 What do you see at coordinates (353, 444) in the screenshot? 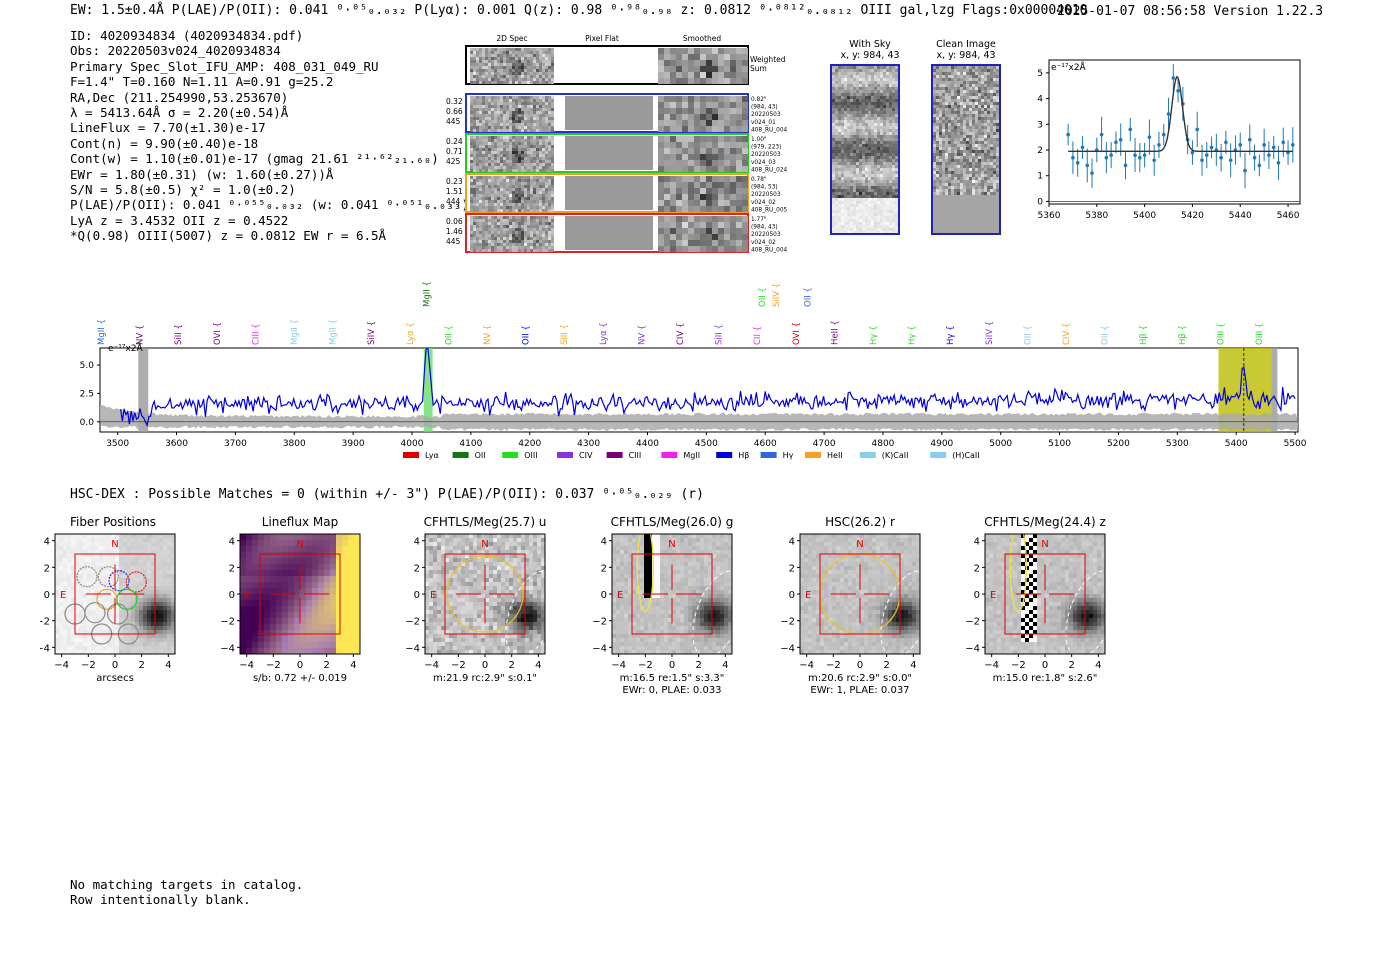
I see `spectrum-xtick-label: 3900` at bounding box center [353, 444].